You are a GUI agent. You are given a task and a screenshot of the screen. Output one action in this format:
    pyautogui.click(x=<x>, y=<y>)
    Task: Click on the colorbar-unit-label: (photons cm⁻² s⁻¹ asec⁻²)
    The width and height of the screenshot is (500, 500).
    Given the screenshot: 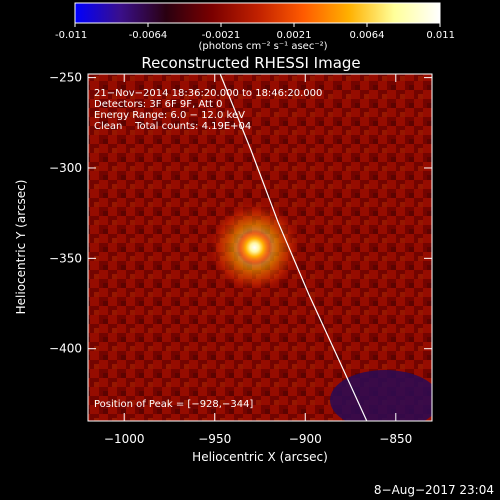 What is the action you would take?
    pyautogui.click(x=262, y=46)
    